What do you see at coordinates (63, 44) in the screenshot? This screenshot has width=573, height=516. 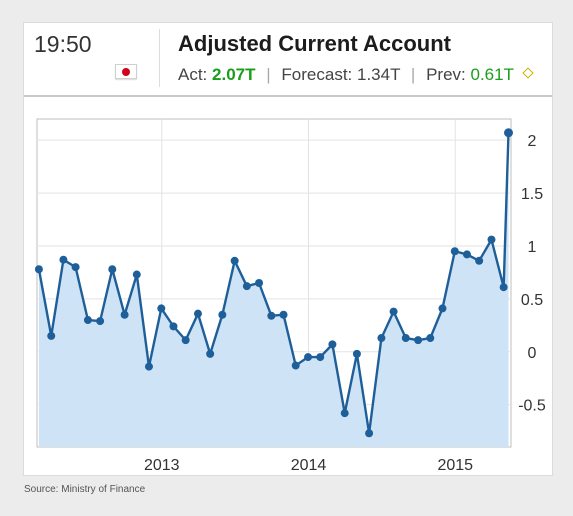 I see `release-time: 19:50` at bounding box center [63, 44].